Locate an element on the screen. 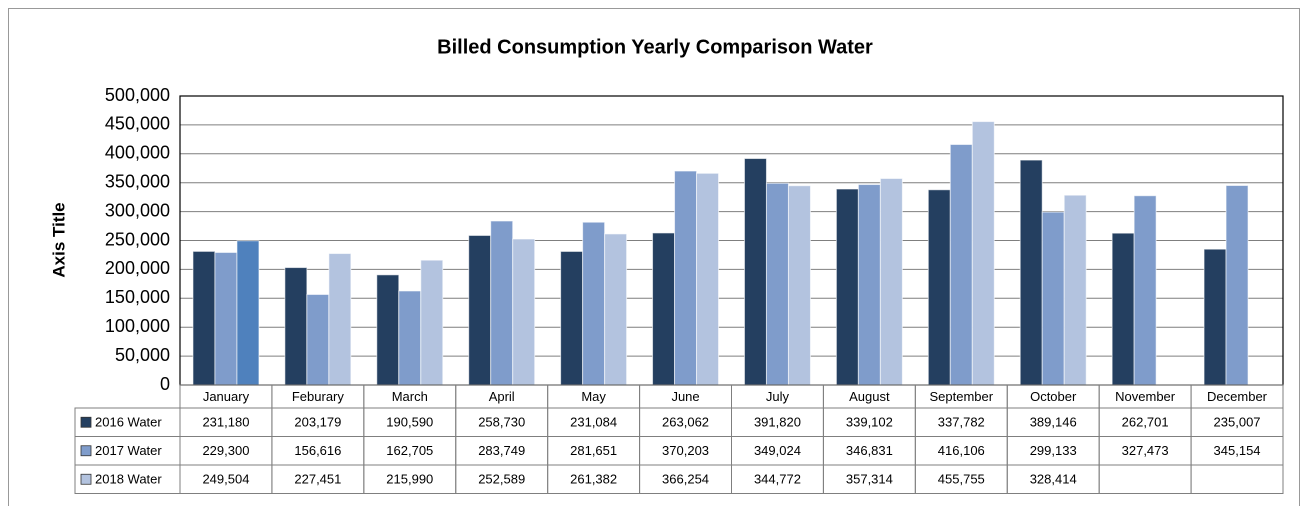 Image resolution: width=1307 pixels, height=506 pixels. value-label: 190,590 is located at coordinates (409, 422).